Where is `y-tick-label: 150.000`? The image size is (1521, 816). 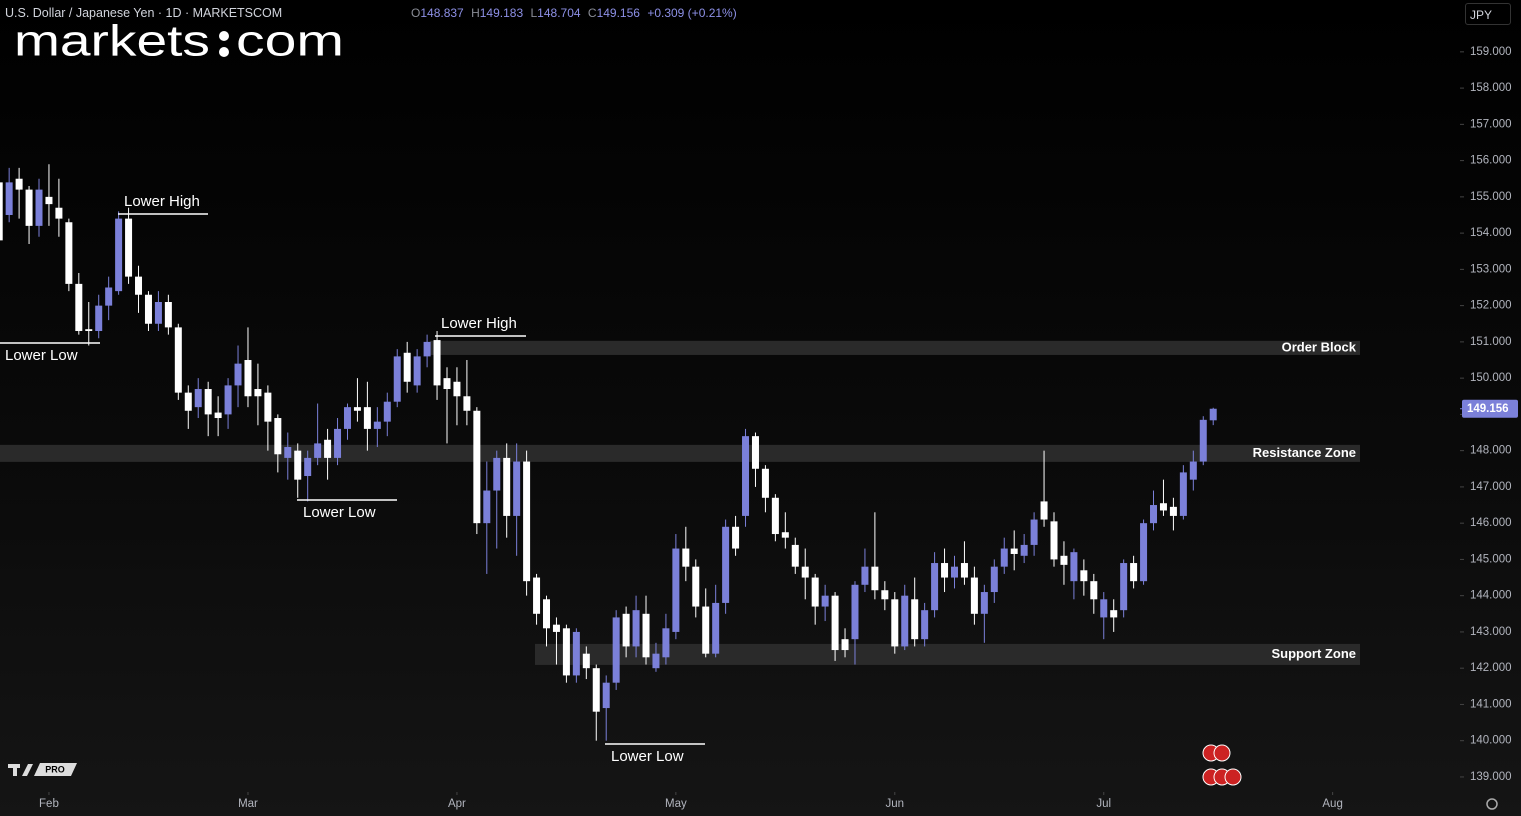 y-tick-label: 150.000 is located at coordinates (1491, 378).